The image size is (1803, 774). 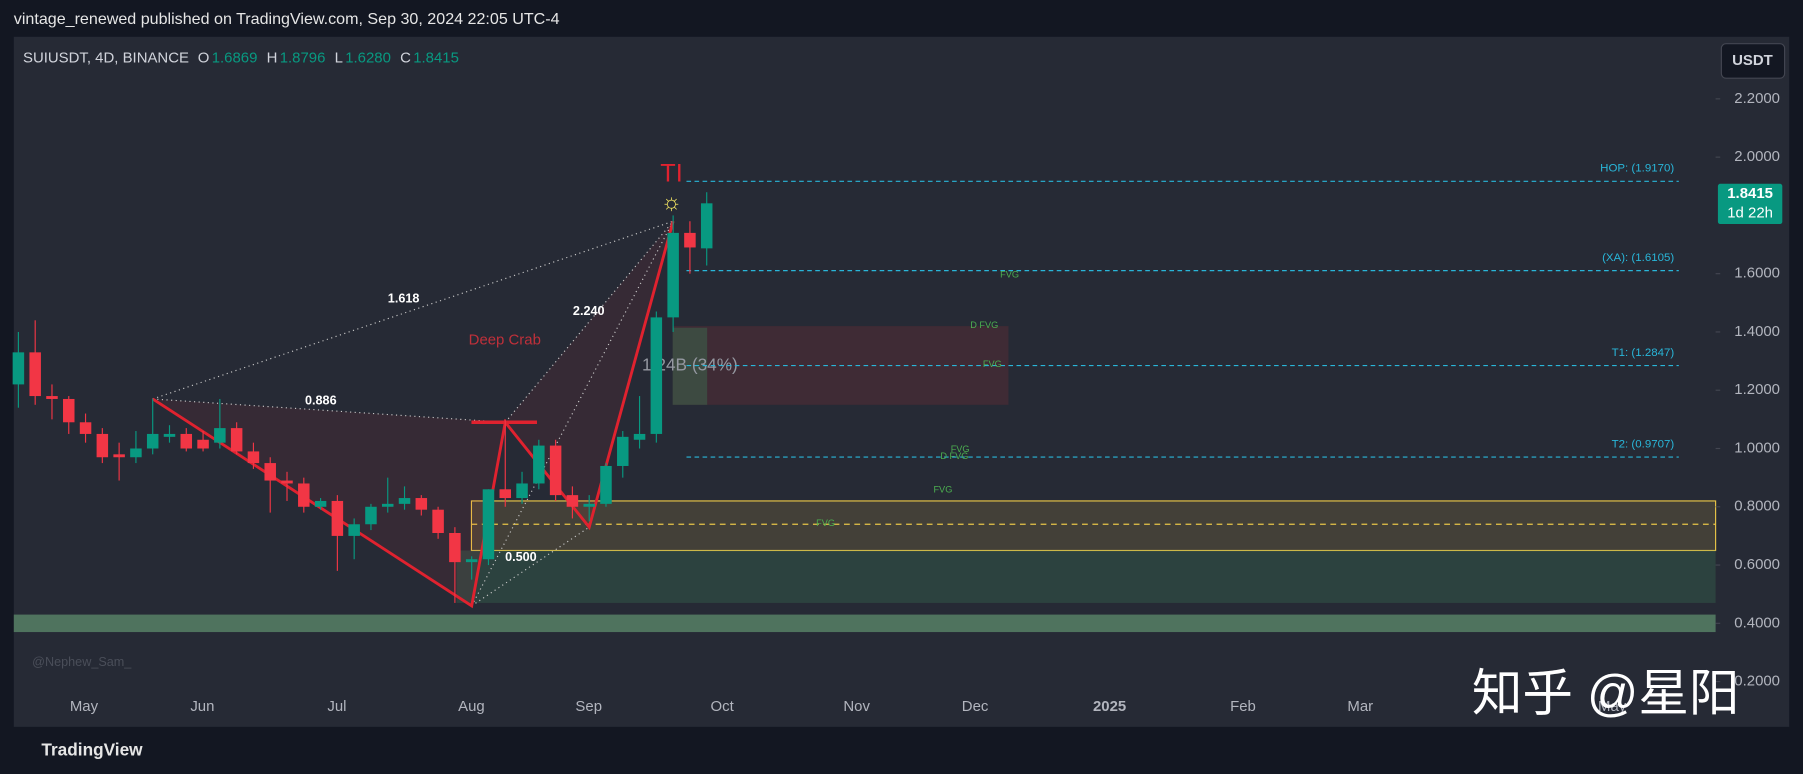 What do you see at coordinates (1757, 447) in the screenshot?
I see `y-tick-label: 1.0000` at bounding box center [1757, 447].